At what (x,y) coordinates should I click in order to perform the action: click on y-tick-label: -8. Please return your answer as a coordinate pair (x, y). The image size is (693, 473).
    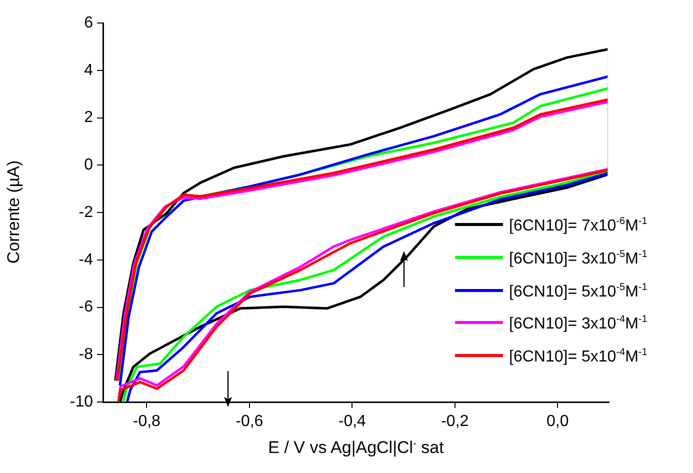
    Looking at the image, I should click on (86, 355).